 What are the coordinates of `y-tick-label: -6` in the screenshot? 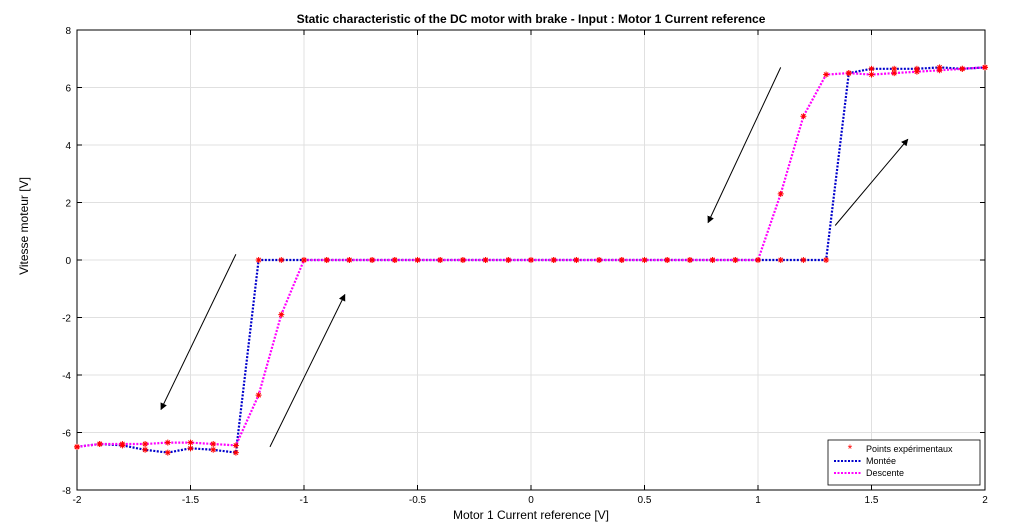 It's located at (66, 434).